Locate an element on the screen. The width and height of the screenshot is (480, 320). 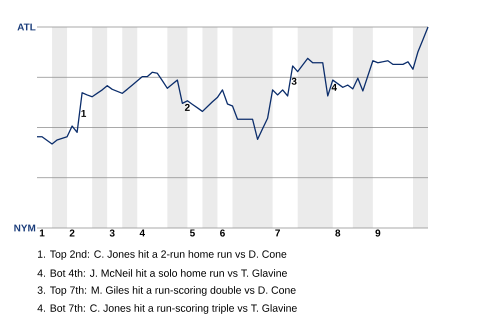
annotation: 3 is located at coordinates (294, 81).